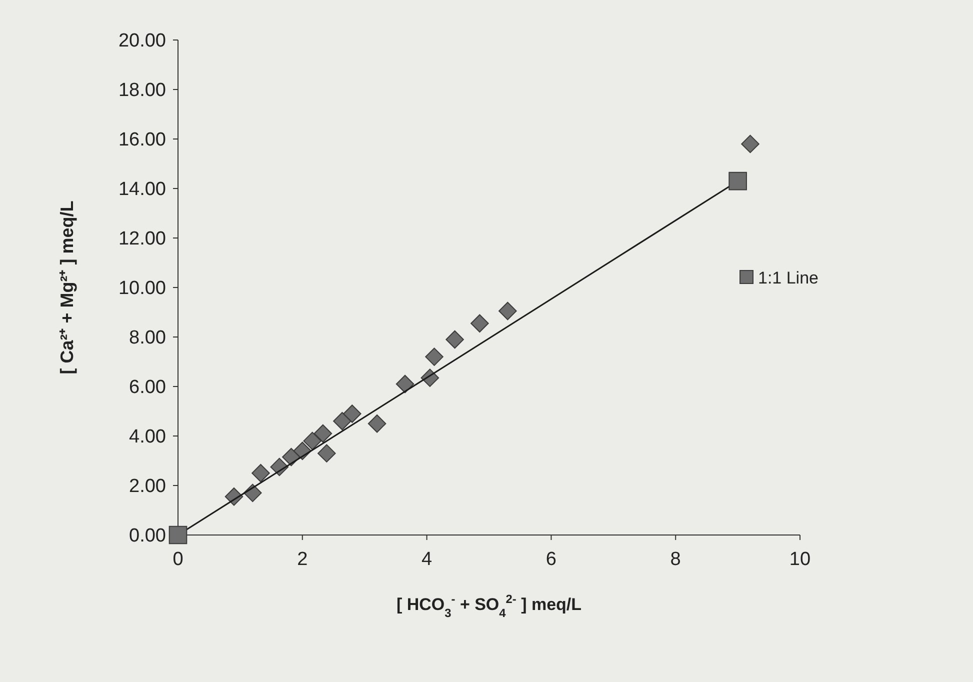 This screenshot has width=973, height=682. I want to click on y-tick-label: 4.00, so click(147, 437).